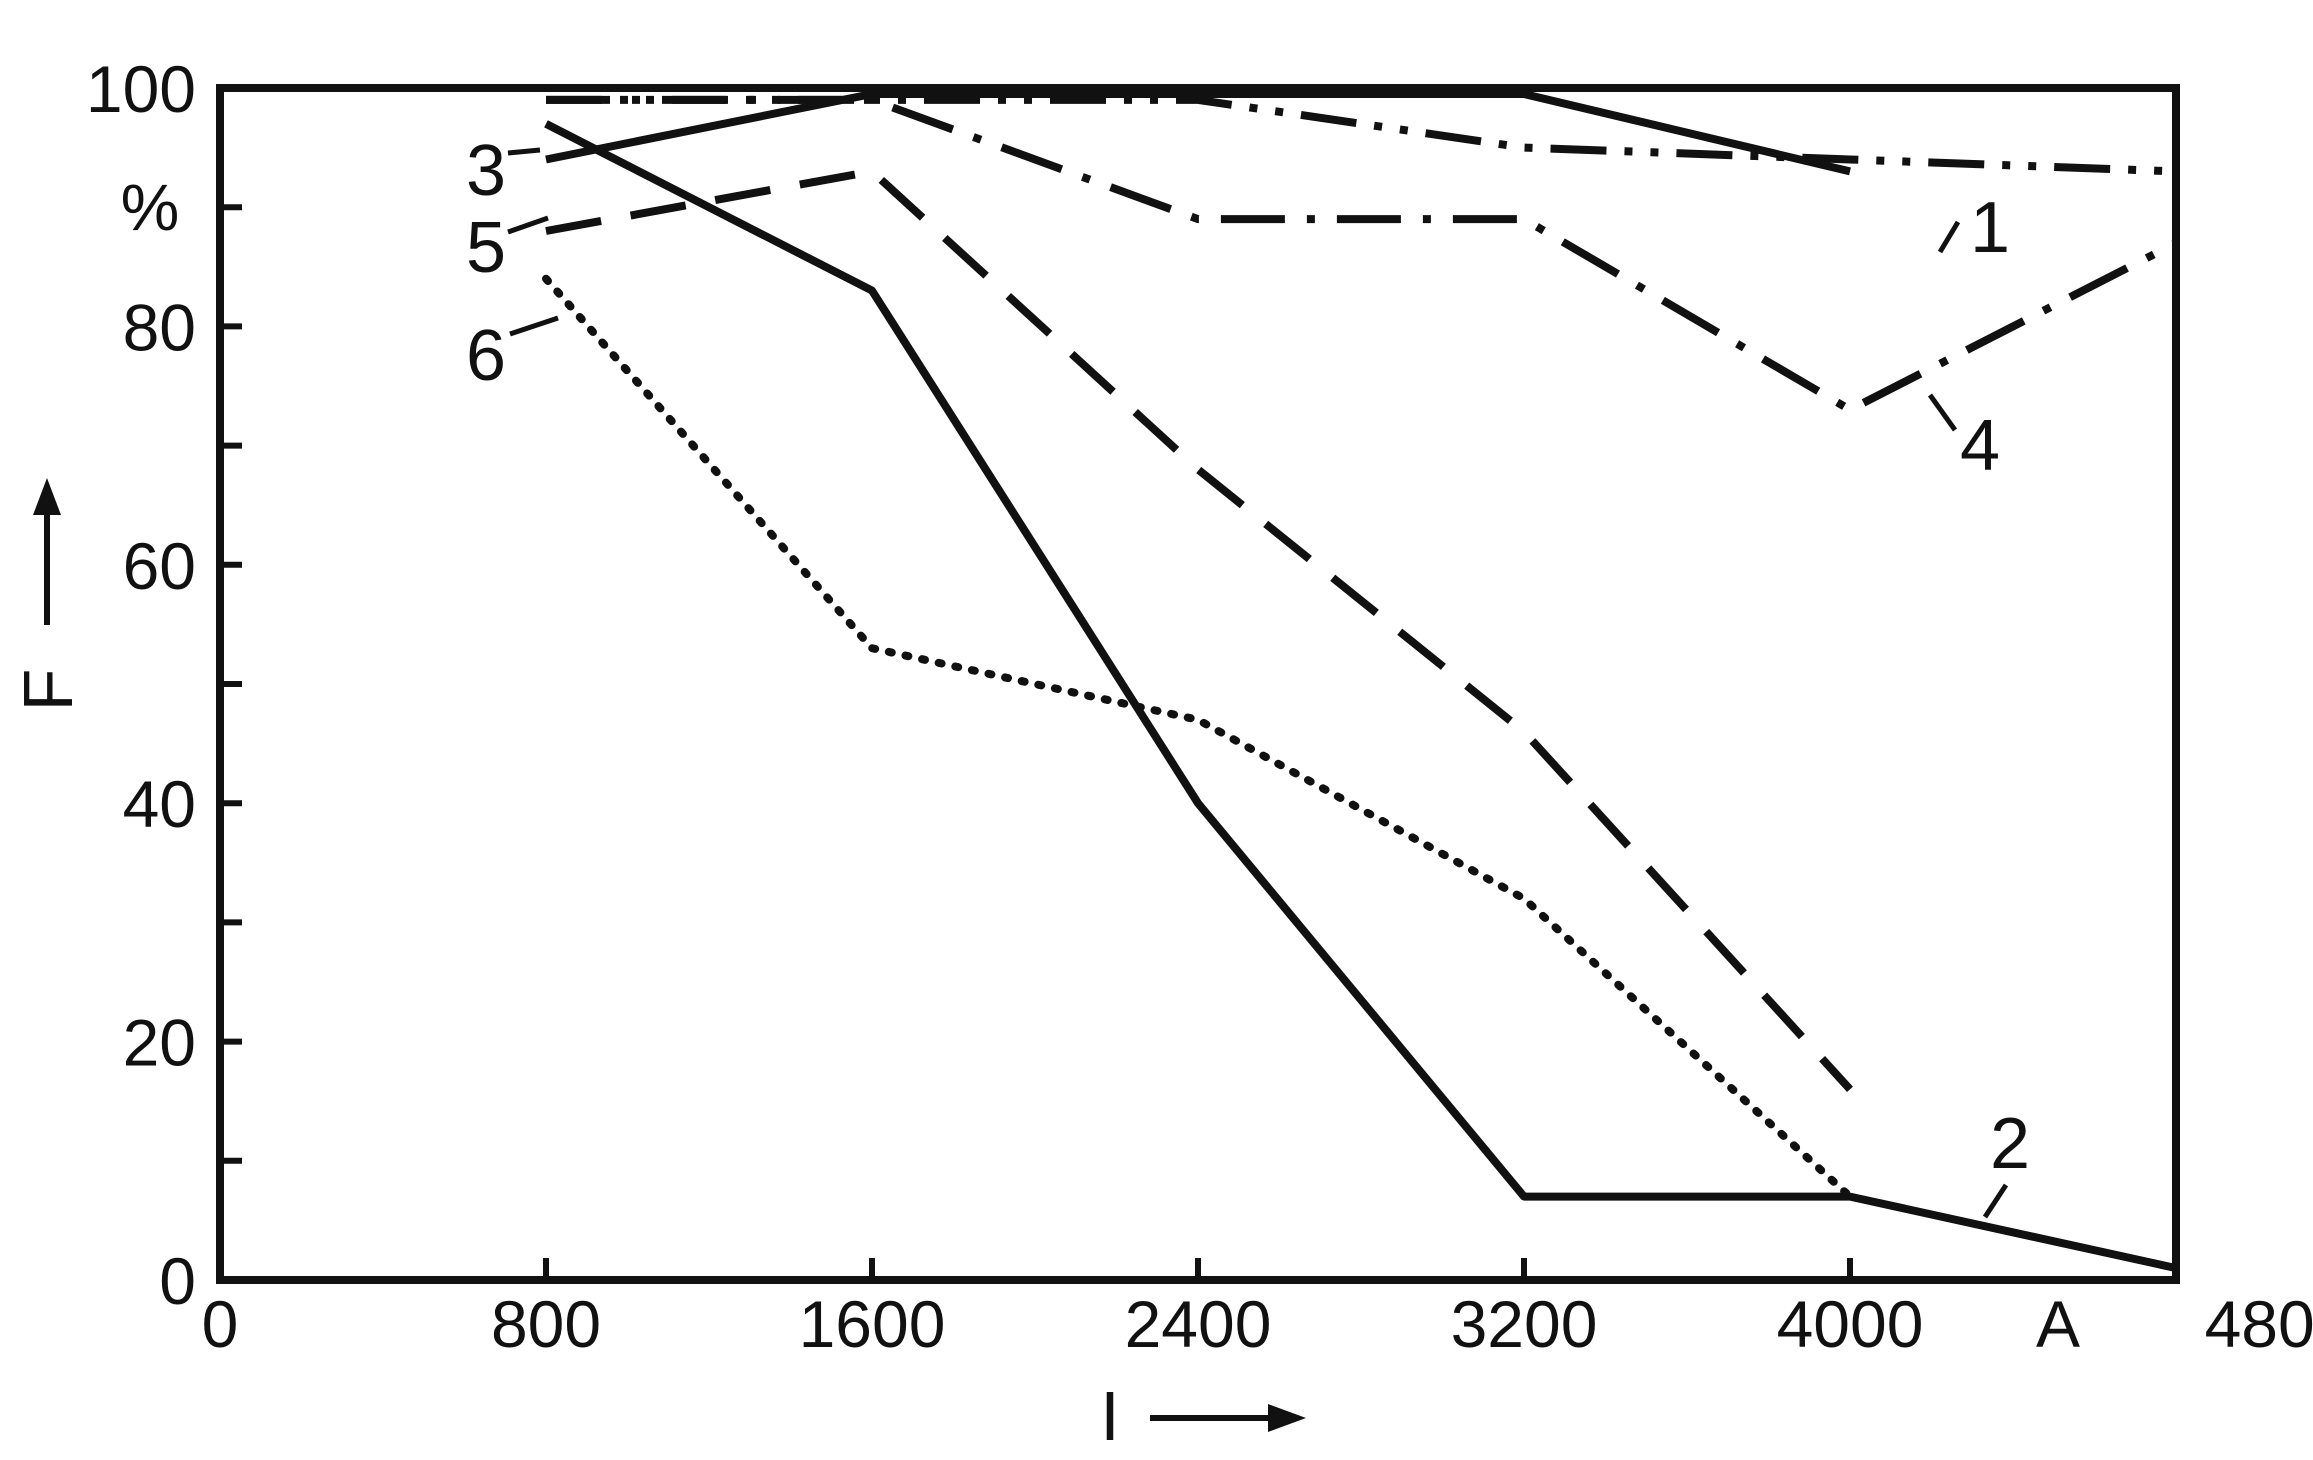 This screenshot has height=1460, width=2313. Describe the element at coordinates (1850, 1324) in the screenshot. I see `x-tick-label: 4000` at that location.